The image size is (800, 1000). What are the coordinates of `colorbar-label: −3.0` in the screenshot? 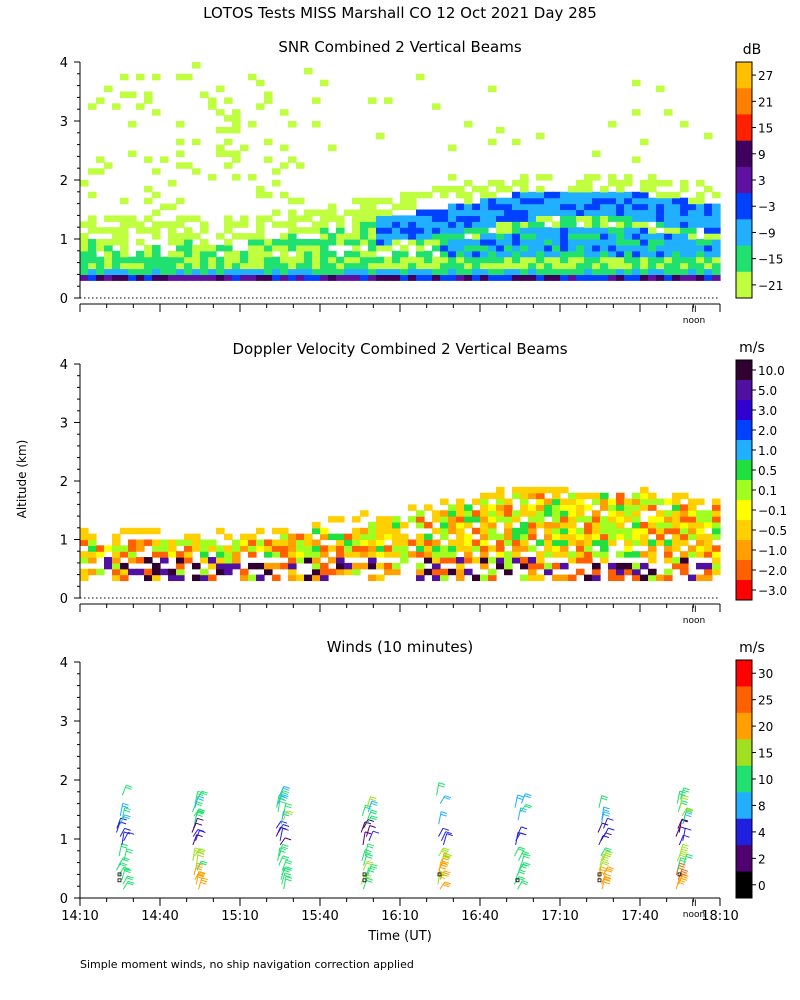 It's located at (772, 591).